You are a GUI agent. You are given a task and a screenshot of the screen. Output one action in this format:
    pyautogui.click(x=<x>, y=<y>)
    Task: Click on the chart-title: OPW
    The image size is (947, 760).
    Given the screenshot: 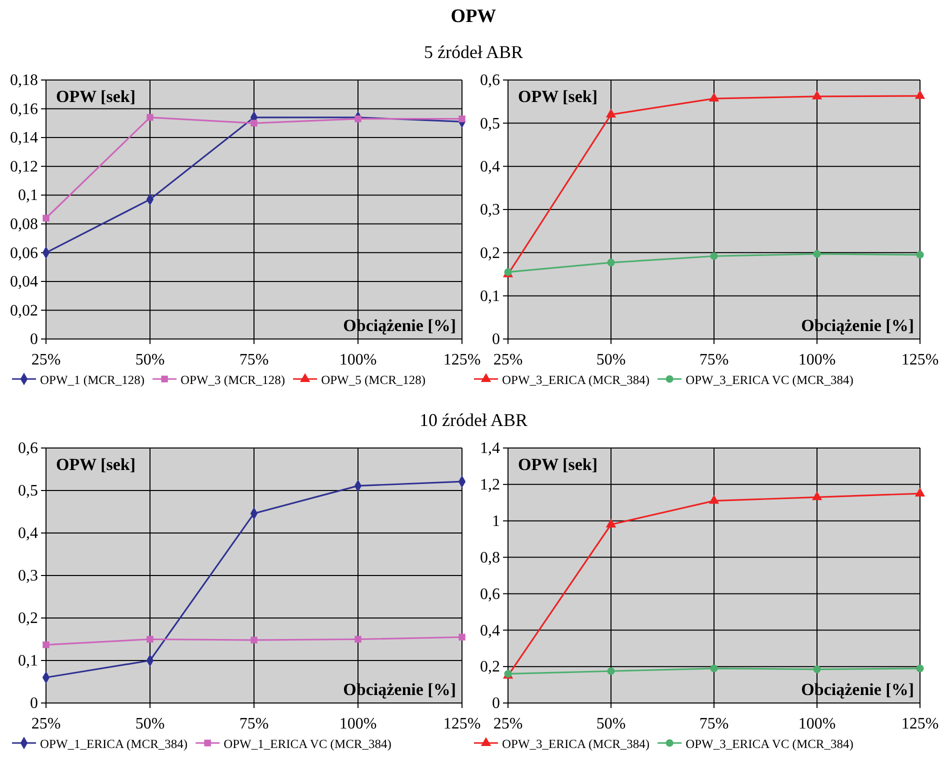 What is the action you would take?
    pyautogui.click(x=473, y=16)
    